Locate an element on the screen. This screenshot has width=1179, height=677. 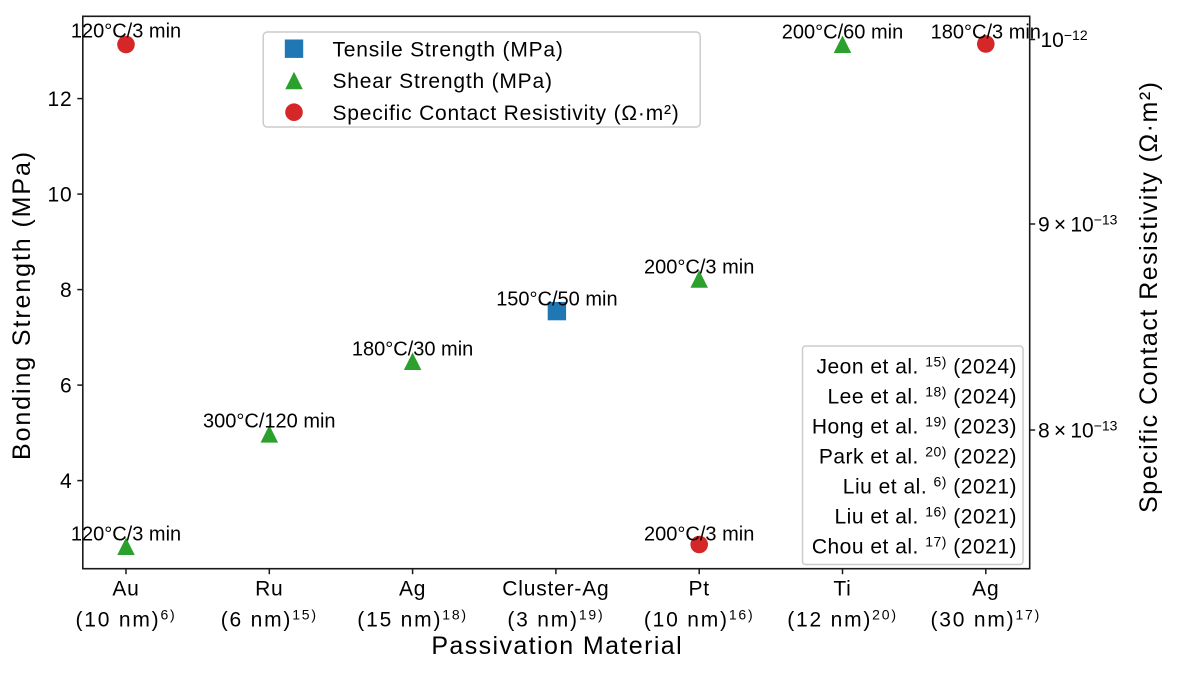
svg-text: Liu et al. 6) (2021) is located at coordinates (930, 486).